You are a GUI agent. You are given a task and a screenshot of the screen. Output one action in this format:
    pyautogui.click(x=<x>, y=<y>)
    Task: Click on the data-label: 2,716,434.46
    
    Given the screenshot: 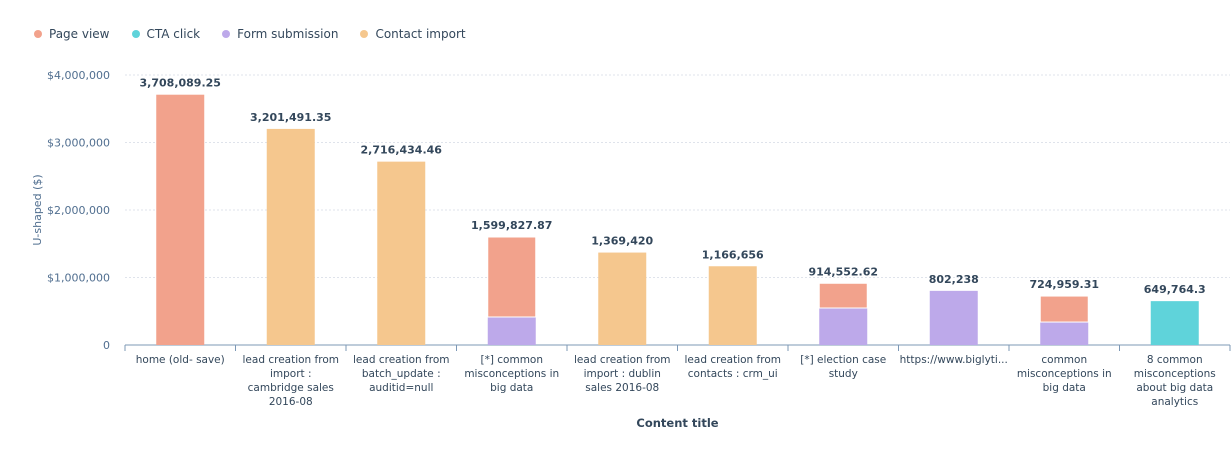 What is the action you would take?
    pyautogui.click(x=402, y=150)
    